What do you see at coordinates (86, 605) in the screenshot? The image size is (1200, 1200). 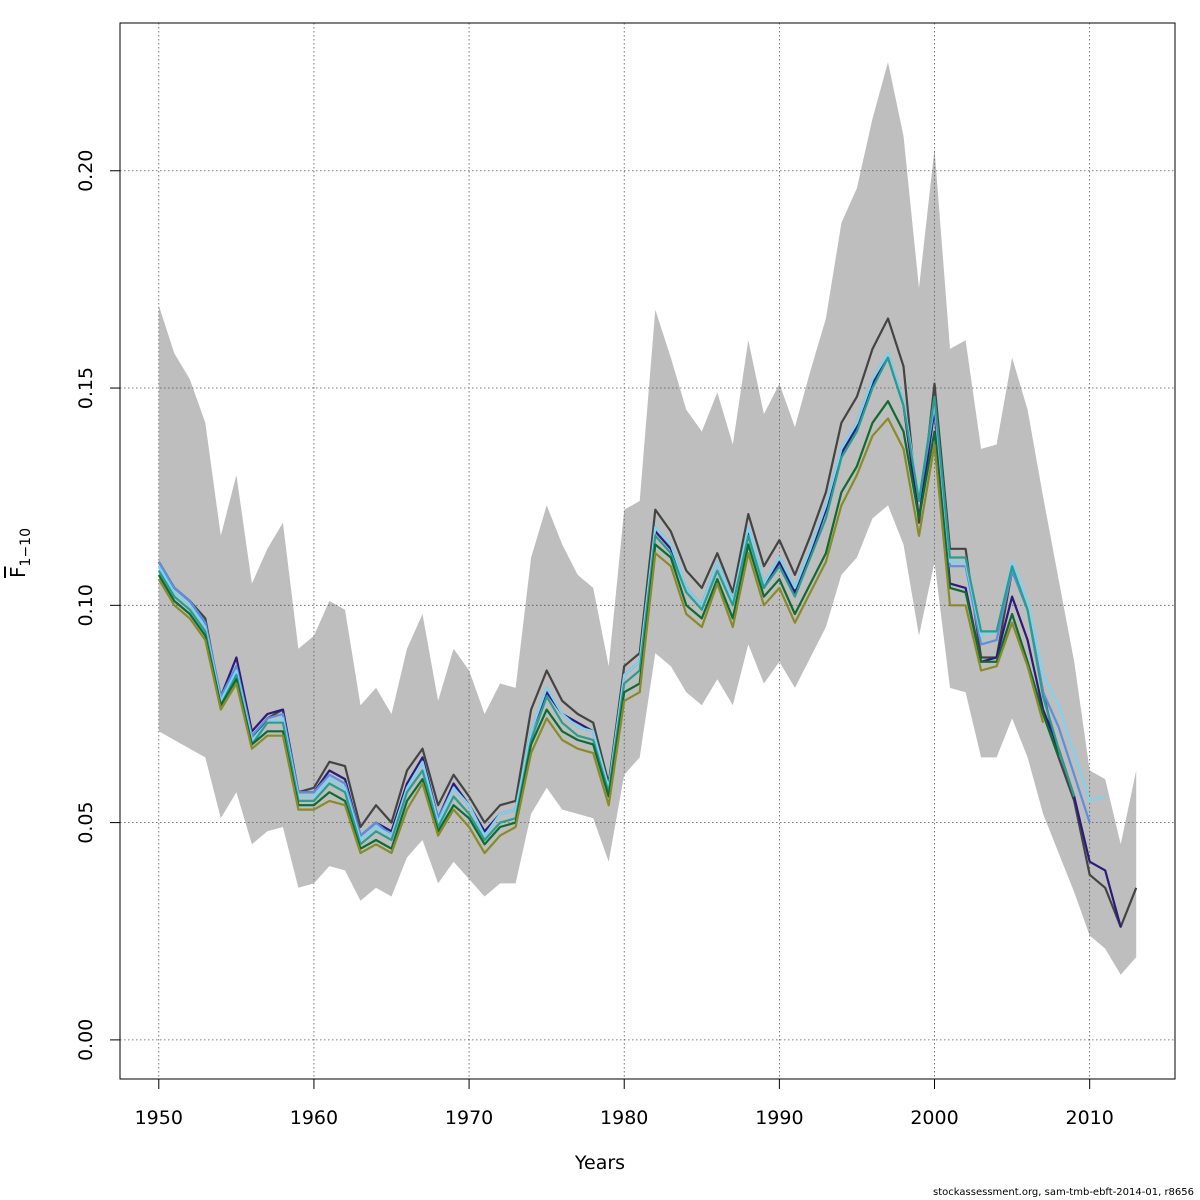 I see `y-tick-label: 0.10` at bounding box center [86, 605].